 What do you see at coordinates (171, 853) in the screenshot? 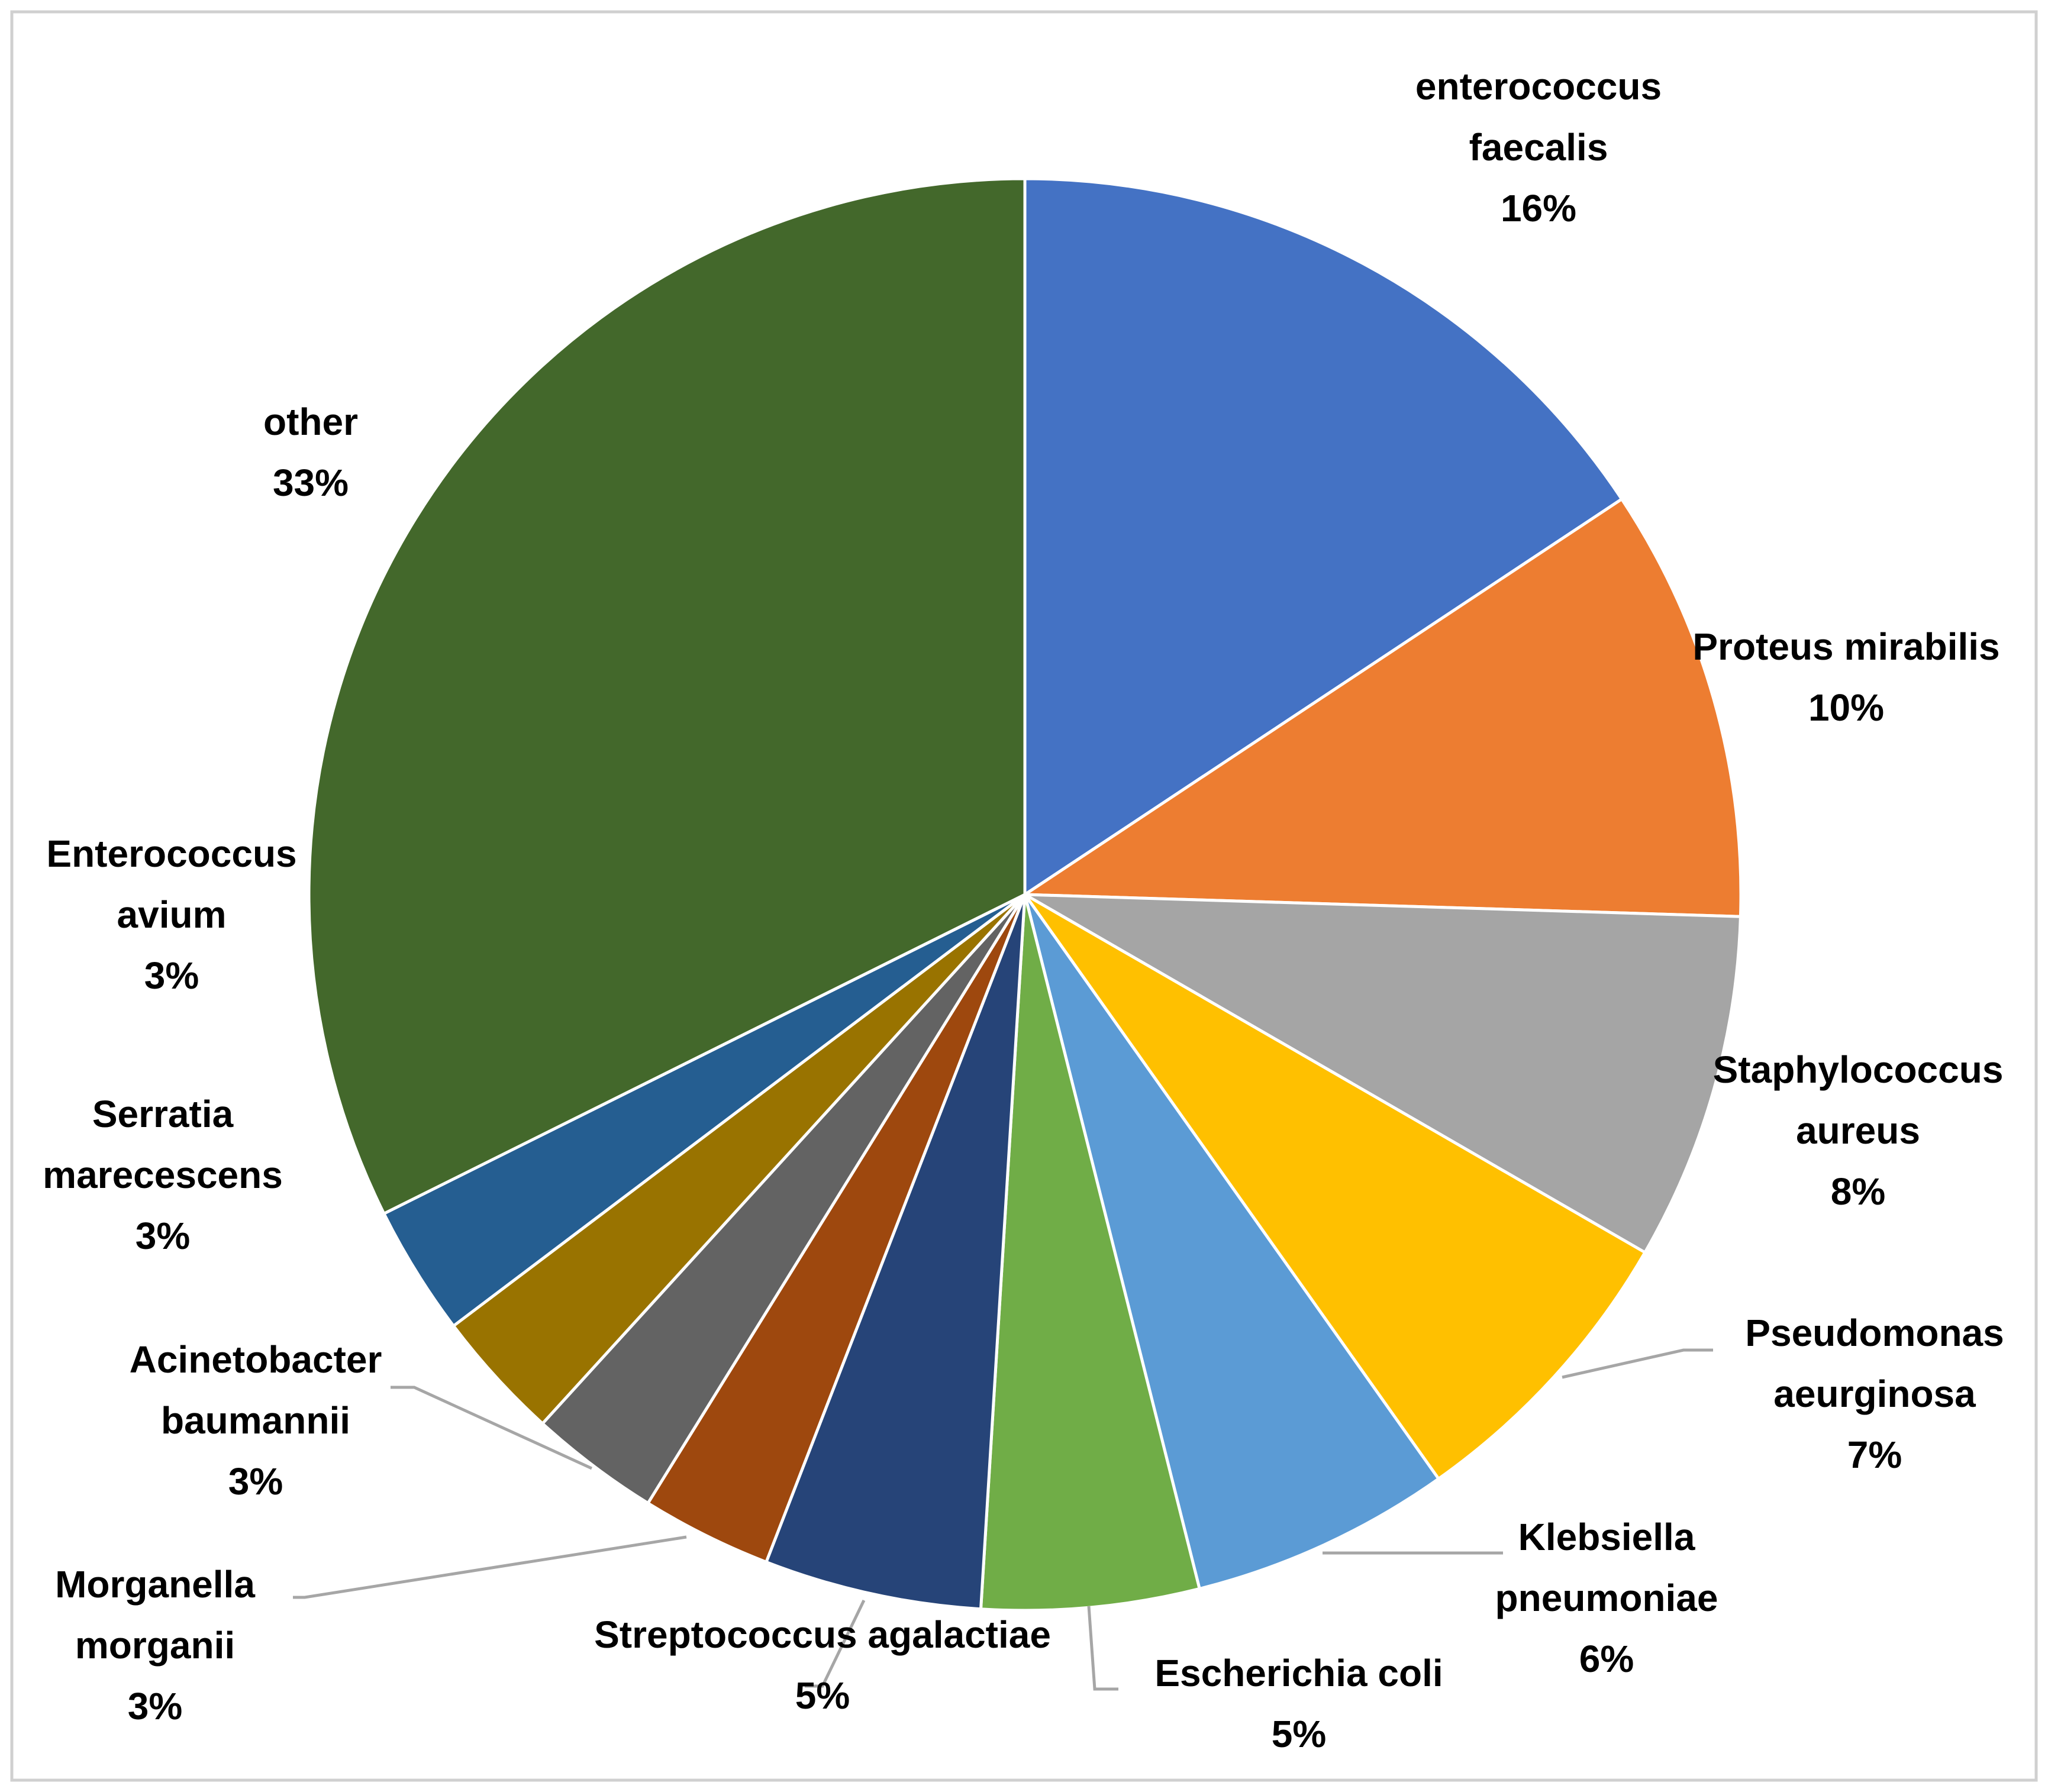
I see `data-label-name: Enterococcus` at bounding box center [171, 853].